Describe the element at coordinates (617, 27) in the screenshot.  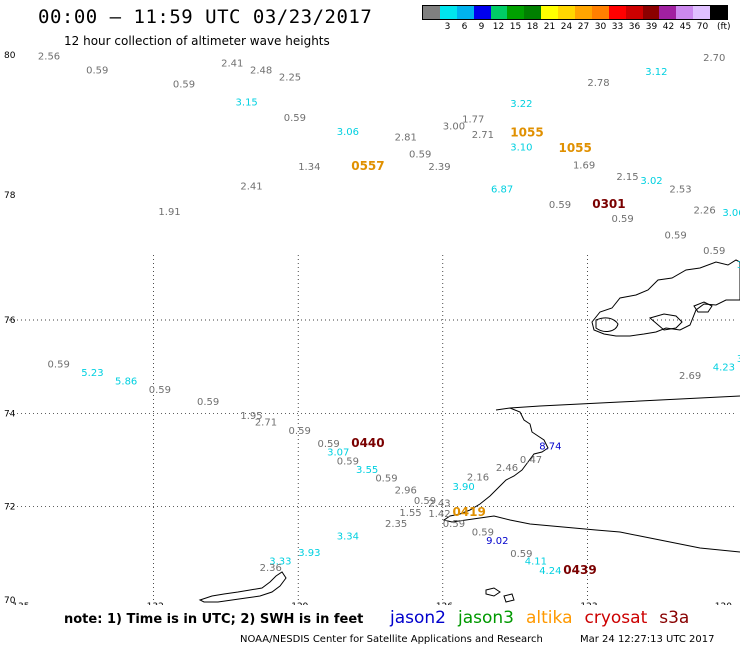
I see `legend-label: 33` at that location.